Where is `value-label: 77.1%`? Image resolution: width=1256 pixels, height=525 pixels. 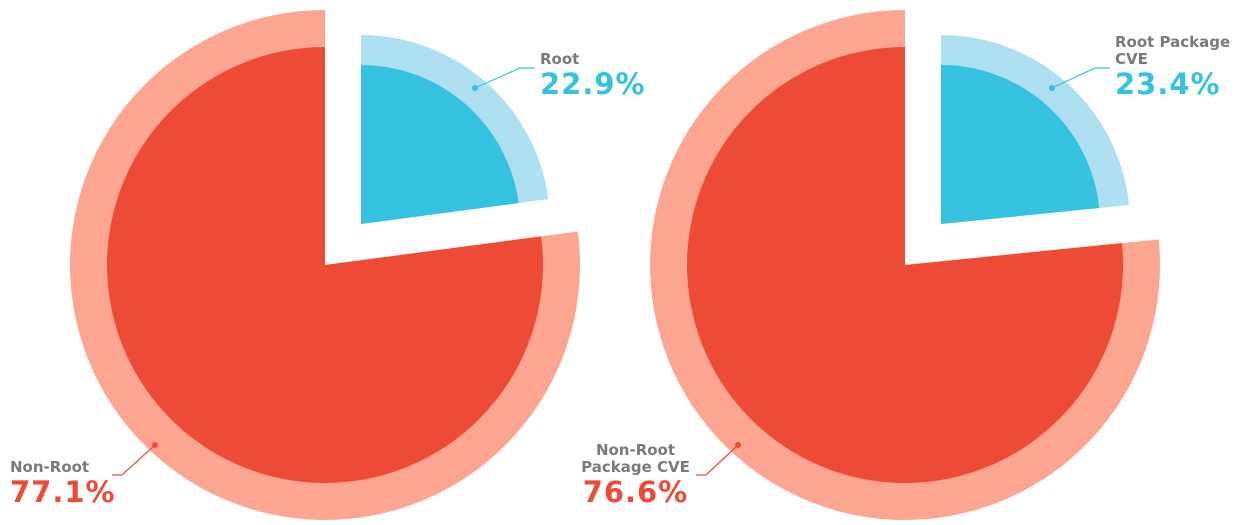 value-label: 77.1% is located at coordinates (63, 492).